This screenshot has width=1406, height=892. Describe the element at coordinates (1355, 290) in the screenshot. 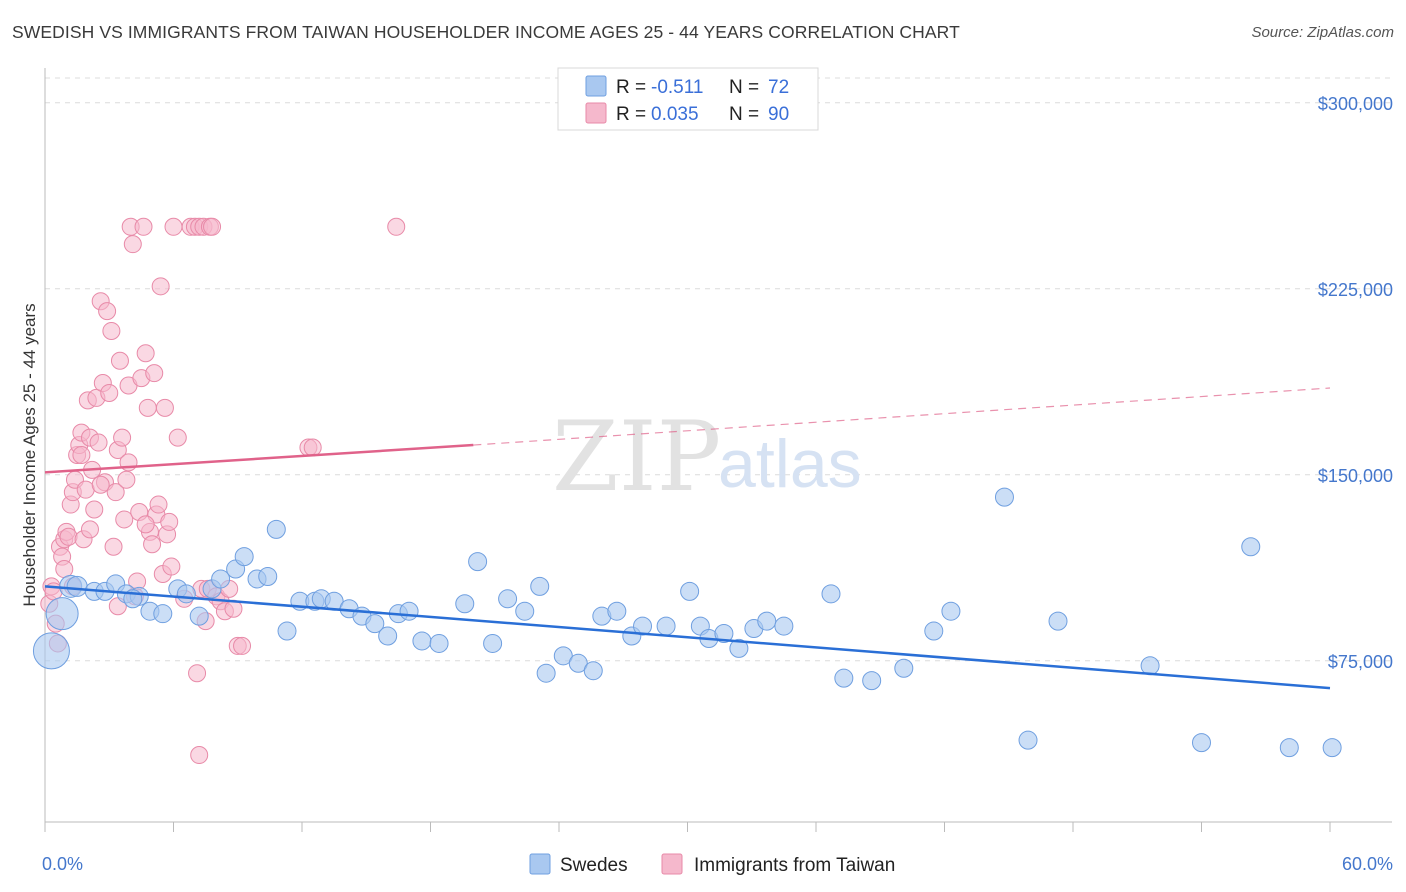

I see `y-tick-label: $225,000` at that location.